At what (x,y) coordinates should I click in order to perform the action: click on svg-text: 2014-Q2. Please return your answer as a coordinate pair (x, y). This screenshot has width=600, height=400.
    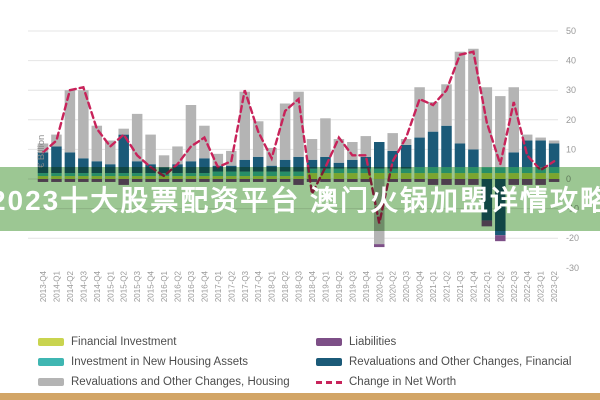
    Looking at the image, I should click on (70, 286).